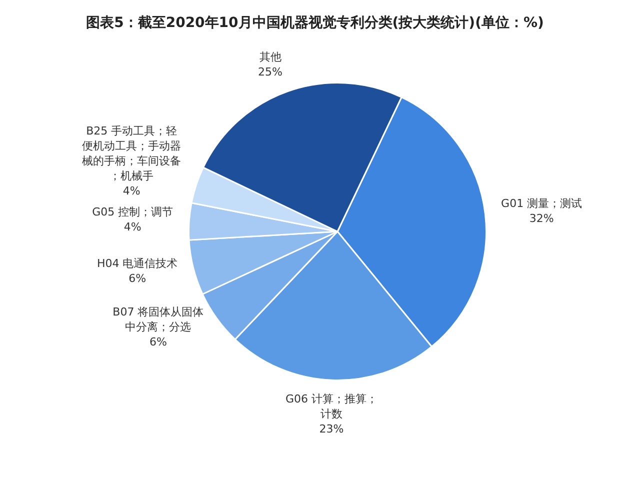  Describe the element at coordinates (270, 72) in the screenshot. I see `data-label: 25%` at that location.